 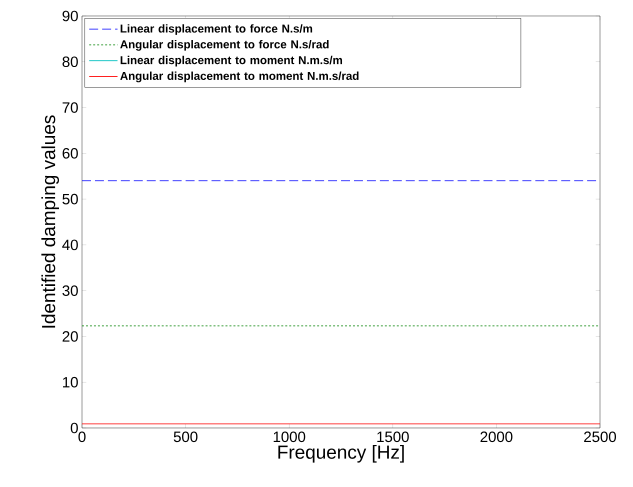 I want to click on y-tick-label: 80, so click(x=70, y=62).